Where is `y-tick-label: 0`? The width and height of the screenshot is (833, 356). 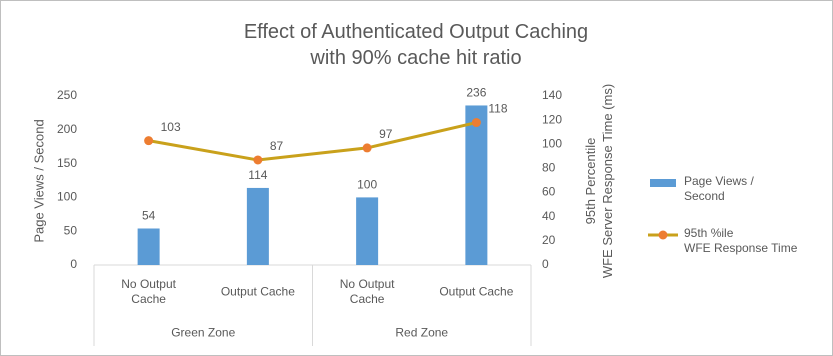 y-tick-label: 0 is located at coordinates (73, 264).